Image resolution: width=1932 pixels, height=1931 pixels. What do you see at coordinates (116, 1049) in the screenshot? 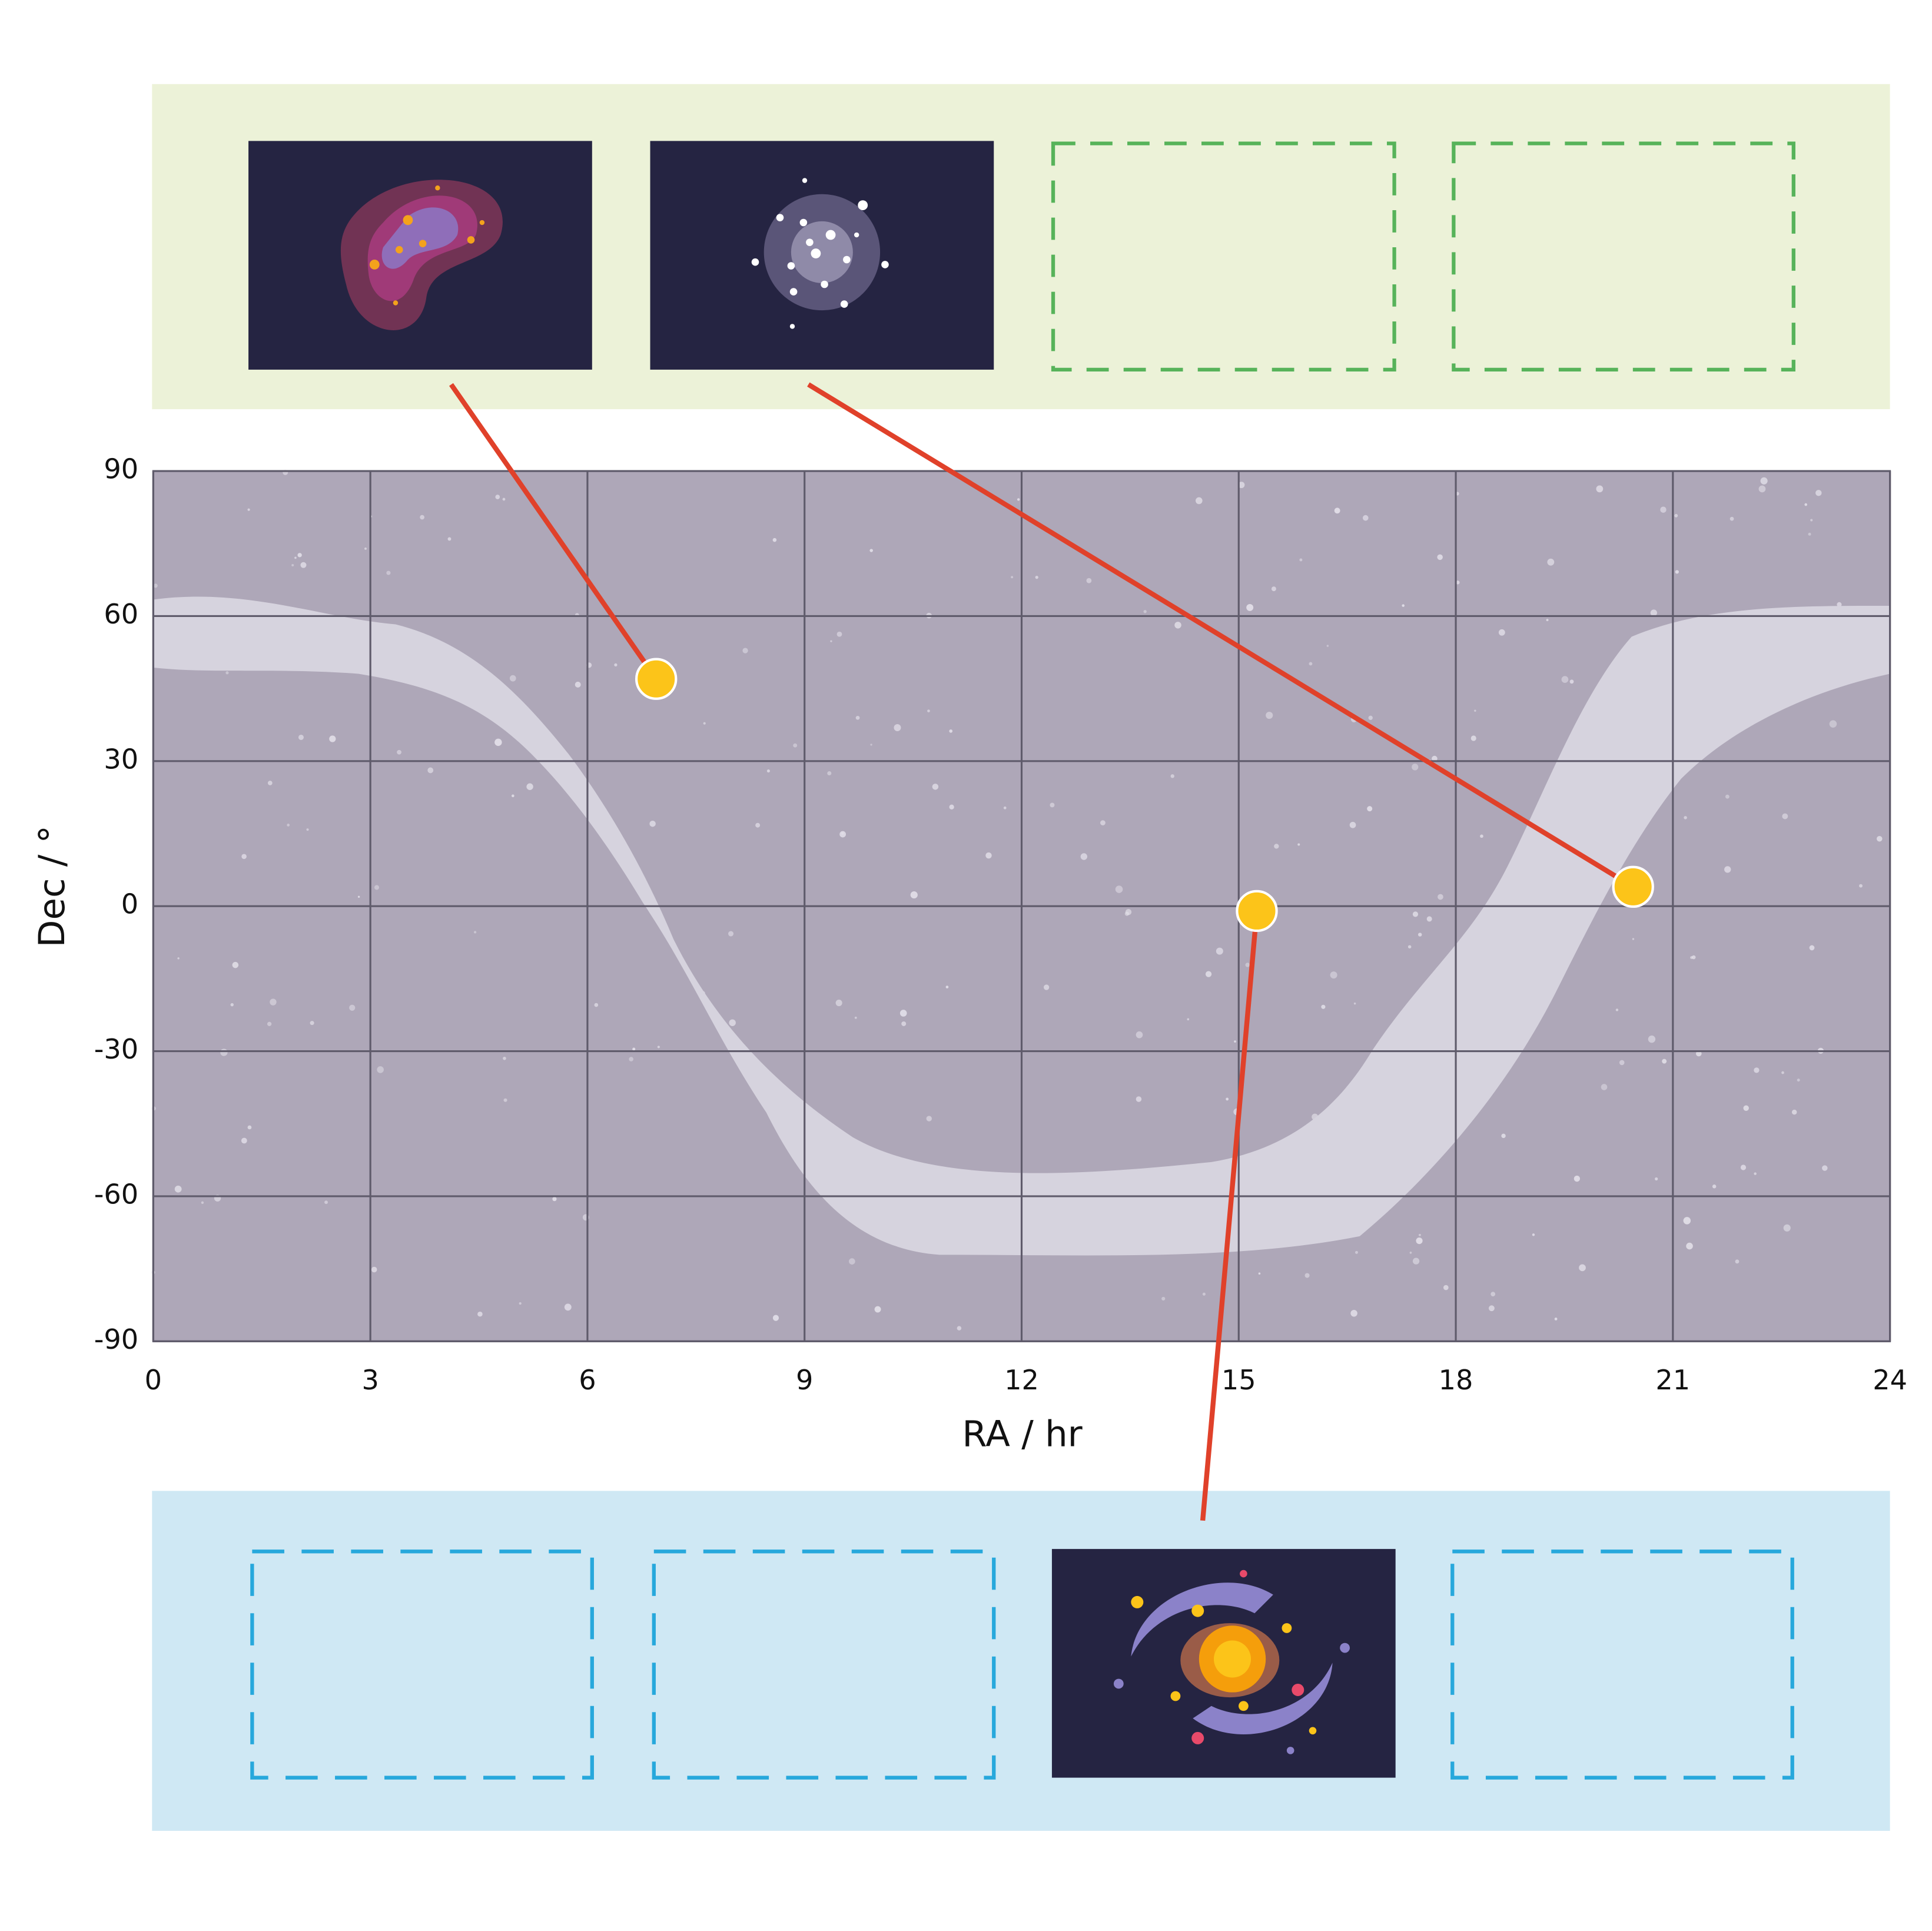
I see `y-tick-label: -30` at bounding box center [116, 1049].